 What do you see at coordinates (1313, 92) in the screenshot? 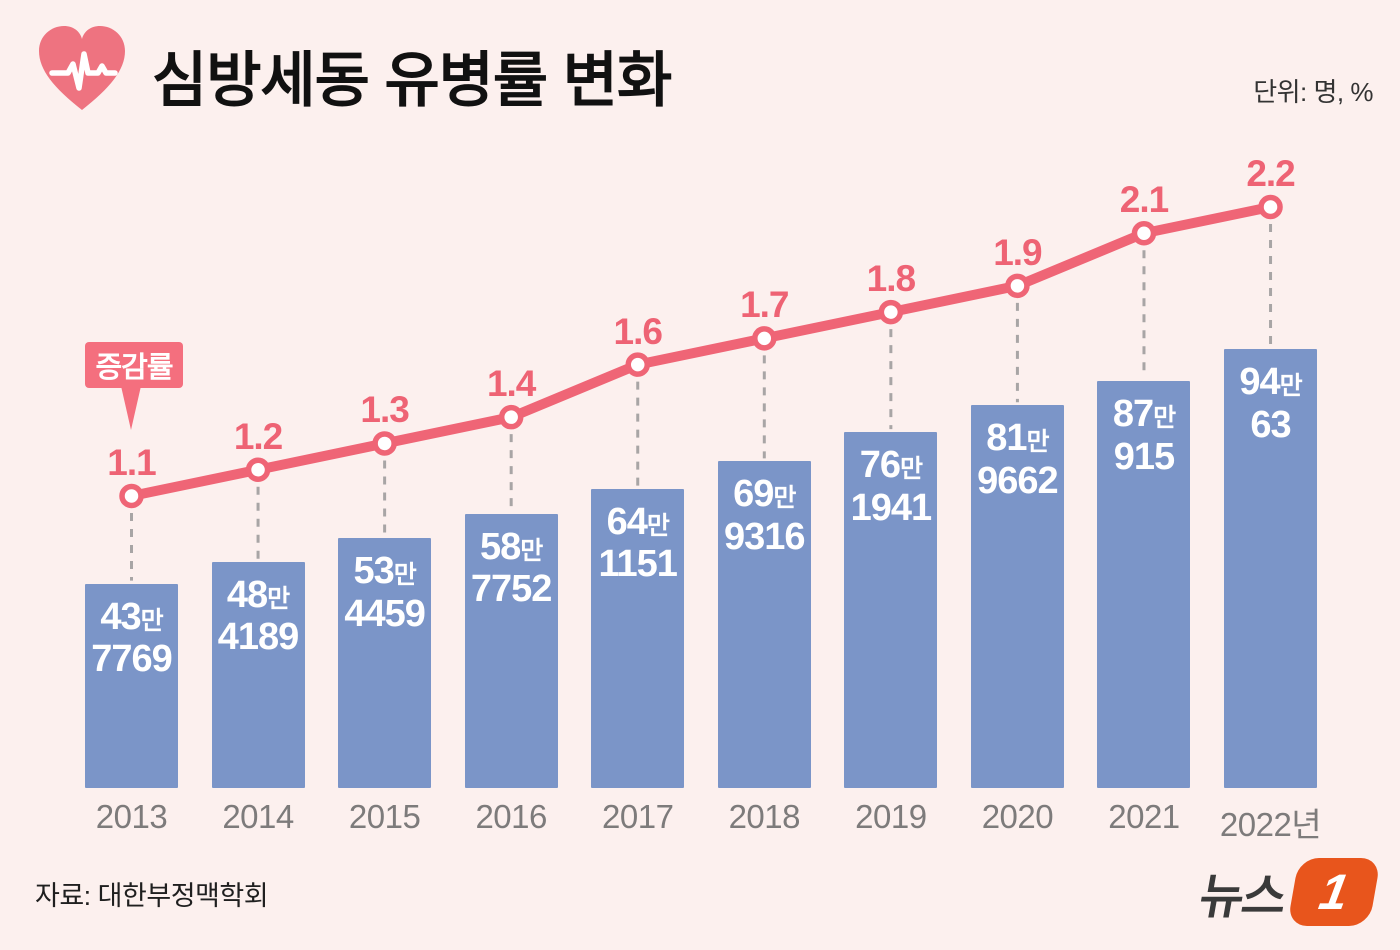
I see `unit-label: 단위: 명, %` at bounding box center [1313, 92].